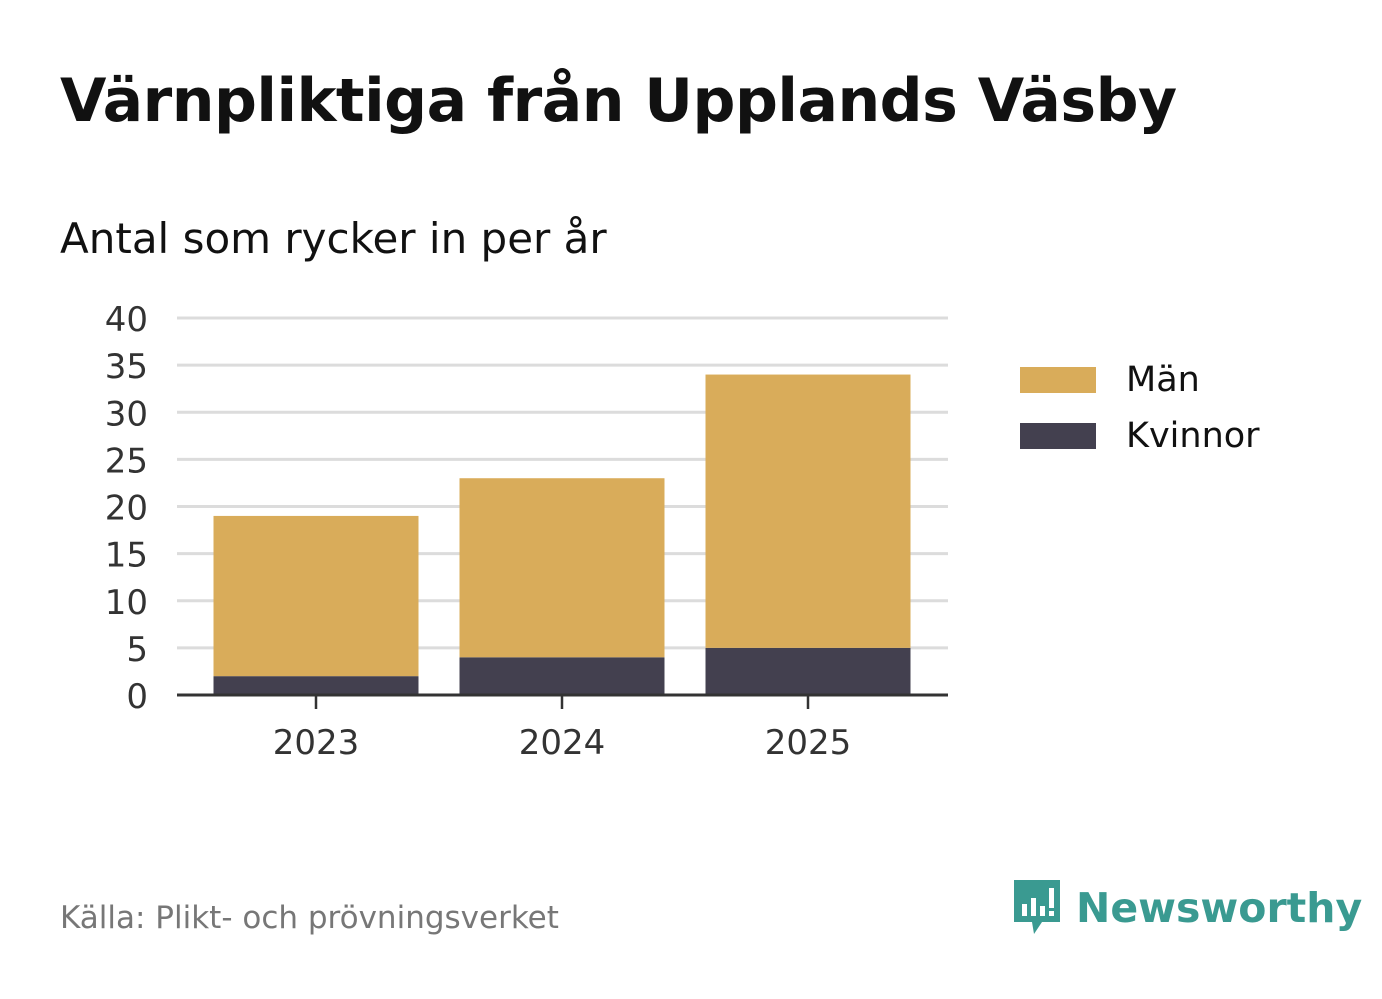 The width and height of the screenshot is (1382, 999). Describe the element at coordinates (316, 685) in the screenshot. I see `bar-kvinnor-2023` at that location.